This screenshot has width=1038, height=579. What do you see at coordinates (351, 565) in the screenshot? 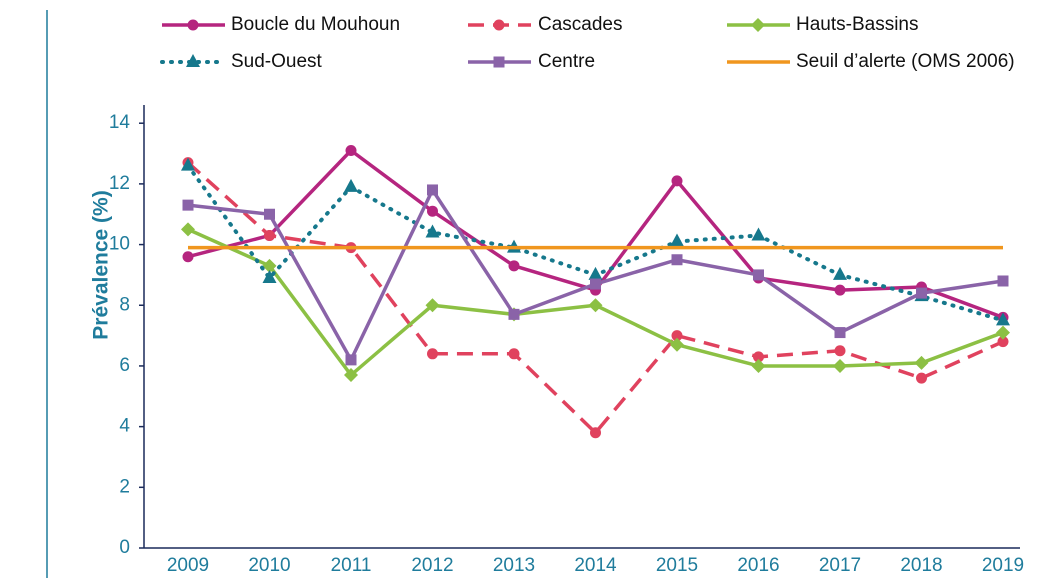
I see `x-tick-label: 2011` at bounding box center [351, 565].